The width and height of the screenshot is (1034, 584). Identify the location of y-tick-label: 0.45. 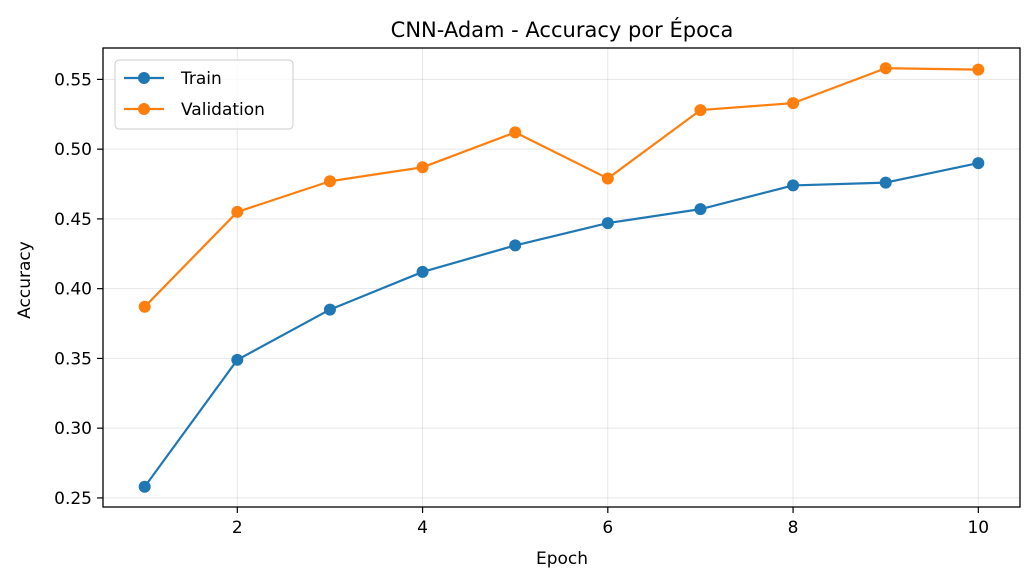
(73, 220).